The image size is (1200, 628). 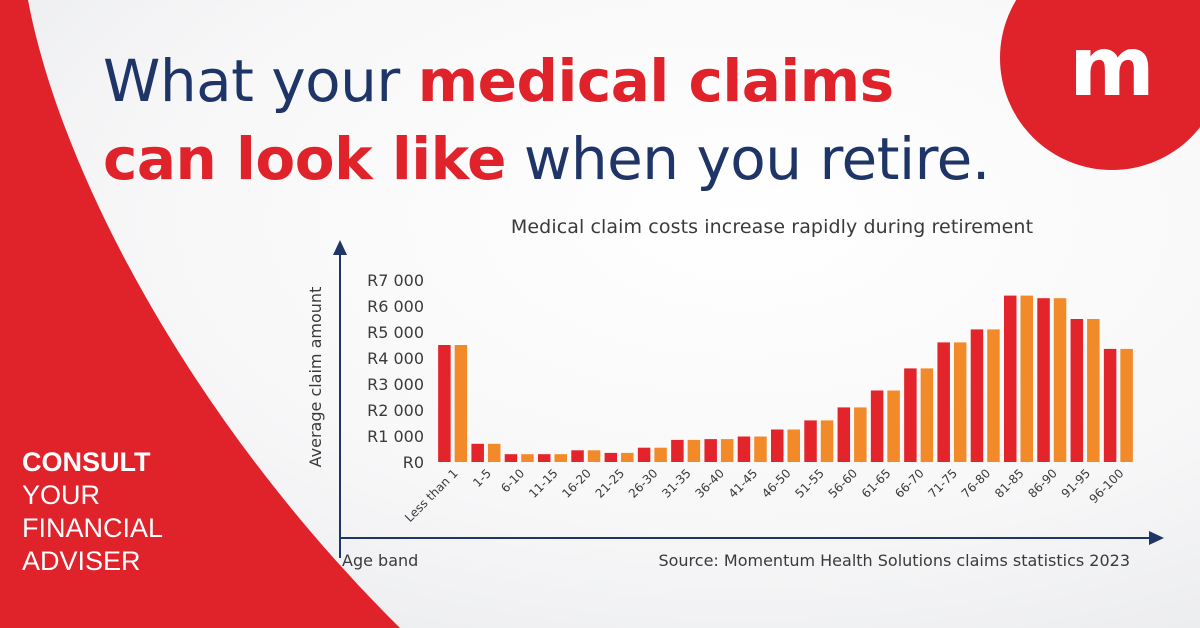 I want to click on x-tick-label: 36-40, so click(x=709, y=483).